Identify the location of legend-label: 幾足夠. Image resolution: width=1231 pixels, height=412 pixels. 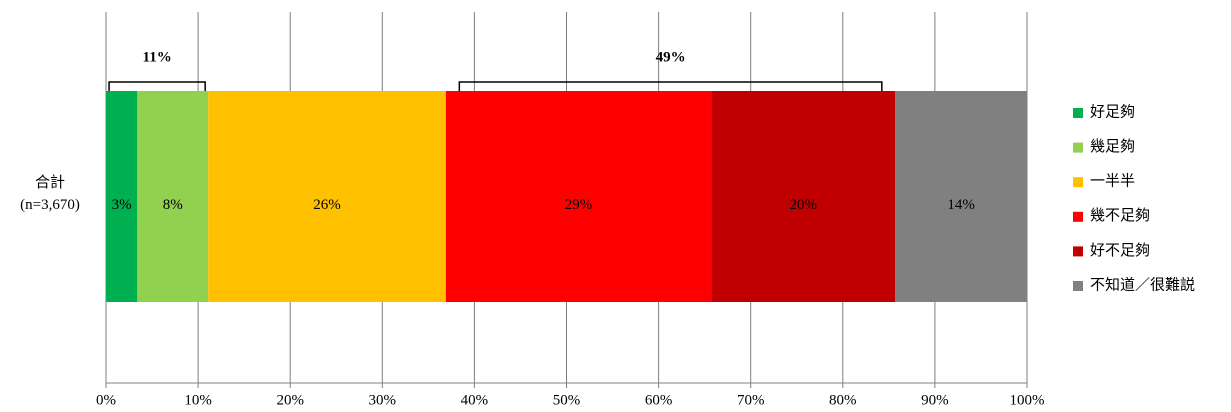
(1112, 146).